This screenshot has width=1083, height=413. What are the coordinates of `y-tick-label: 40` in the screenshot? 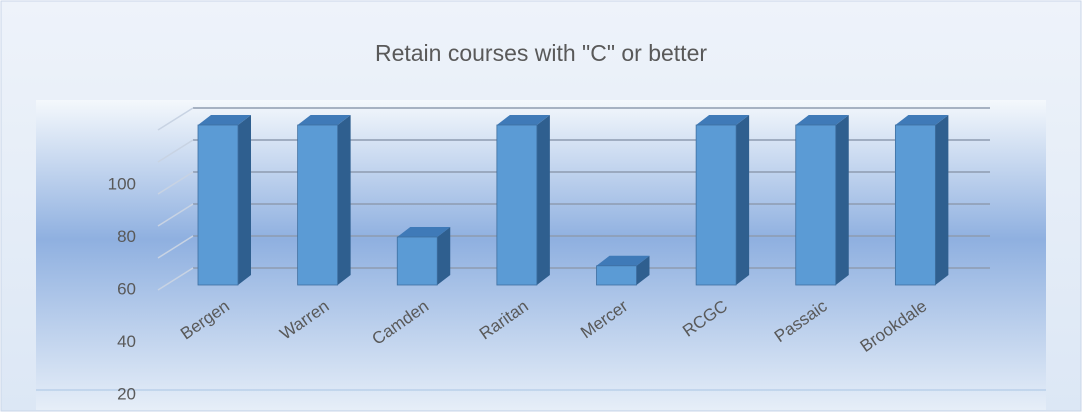 It's located at (126, 341).